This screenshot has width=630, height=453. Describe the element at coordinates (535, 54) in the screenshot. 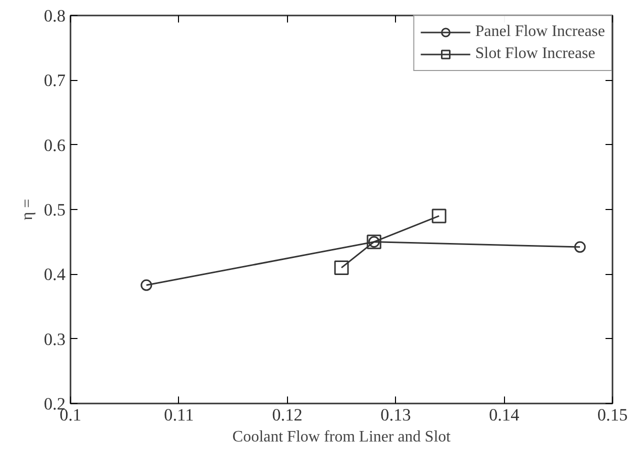

I see `legend-label: Slot Flow Increase` at that location.